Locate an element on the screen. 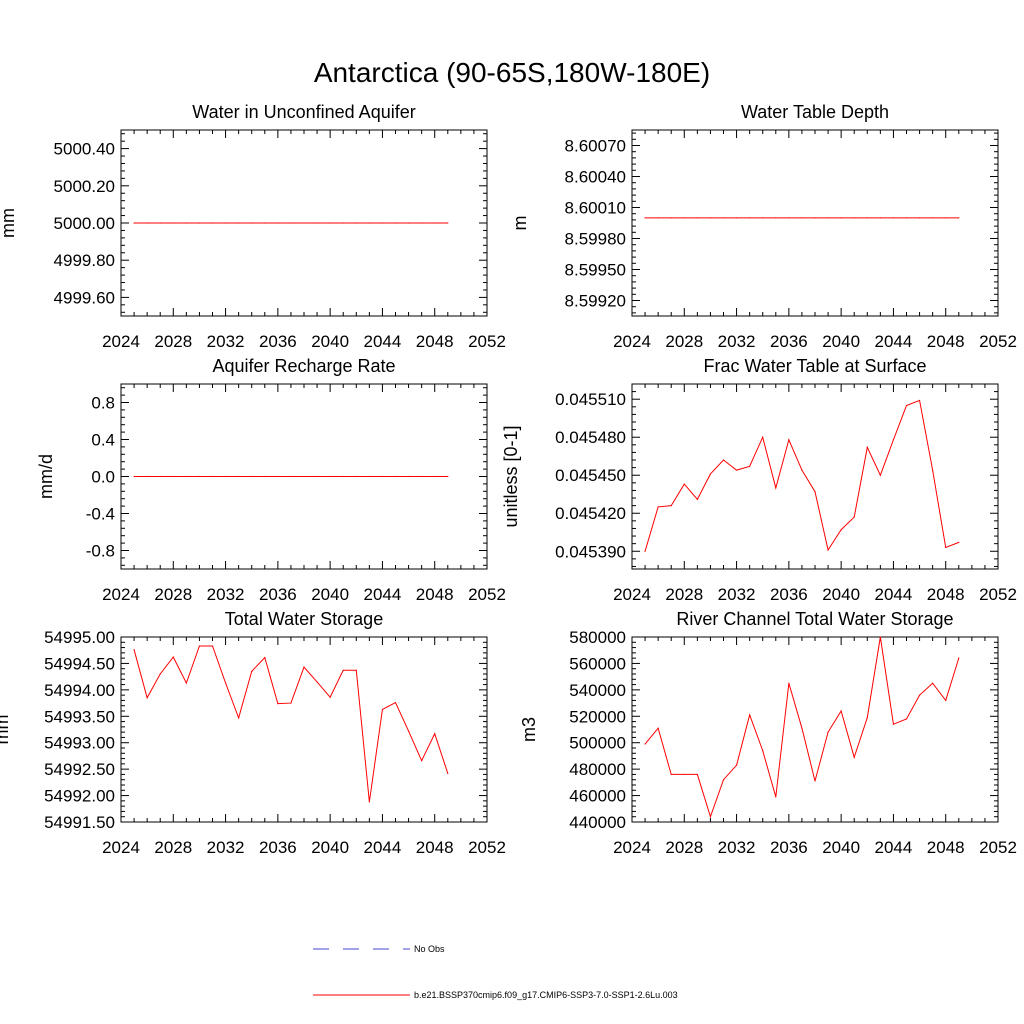 The height and width of the screenshot is (1024, 1024). y-tick-label: 5000.20 is located at coordinates (84, 186).